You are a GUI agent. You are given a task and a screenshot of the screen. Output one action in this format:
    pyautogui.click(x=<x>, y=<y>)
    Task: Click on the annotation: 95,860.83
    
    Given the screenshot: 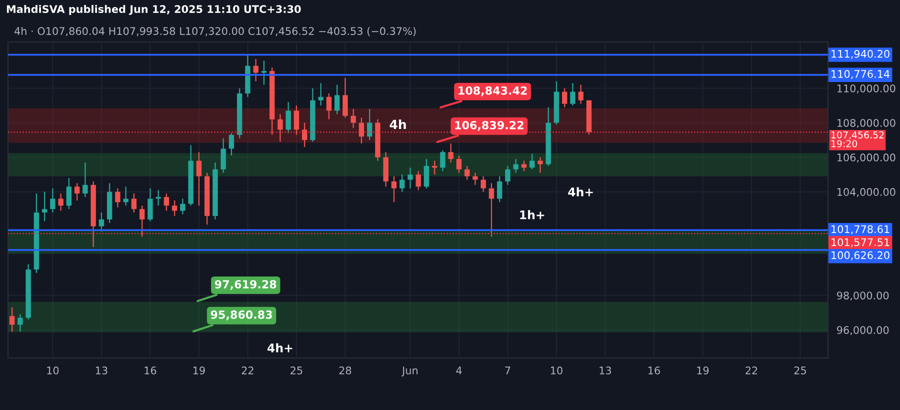 What is the action you would take?
    pyautogui.click(x=241, y=315)
    